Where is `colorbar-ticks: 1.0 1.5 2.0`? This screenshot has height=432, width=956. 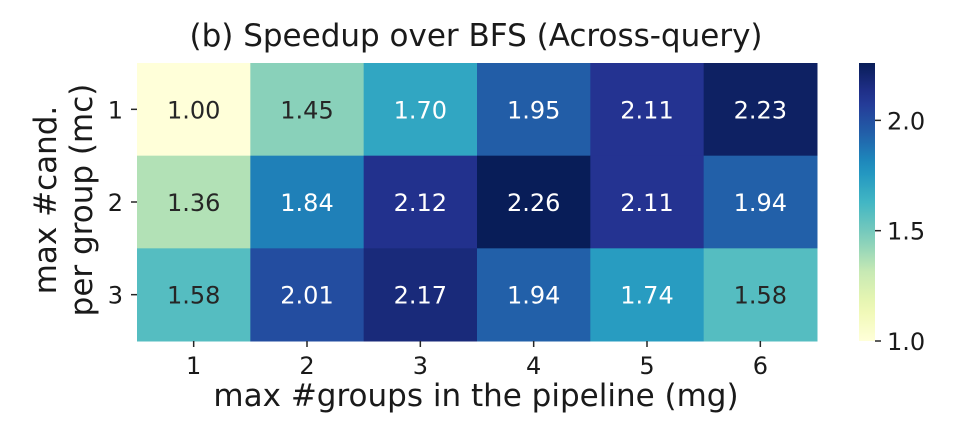
colorbar-ticks: 1.0 1.5 2.0 is located at coordinates (900, 231).